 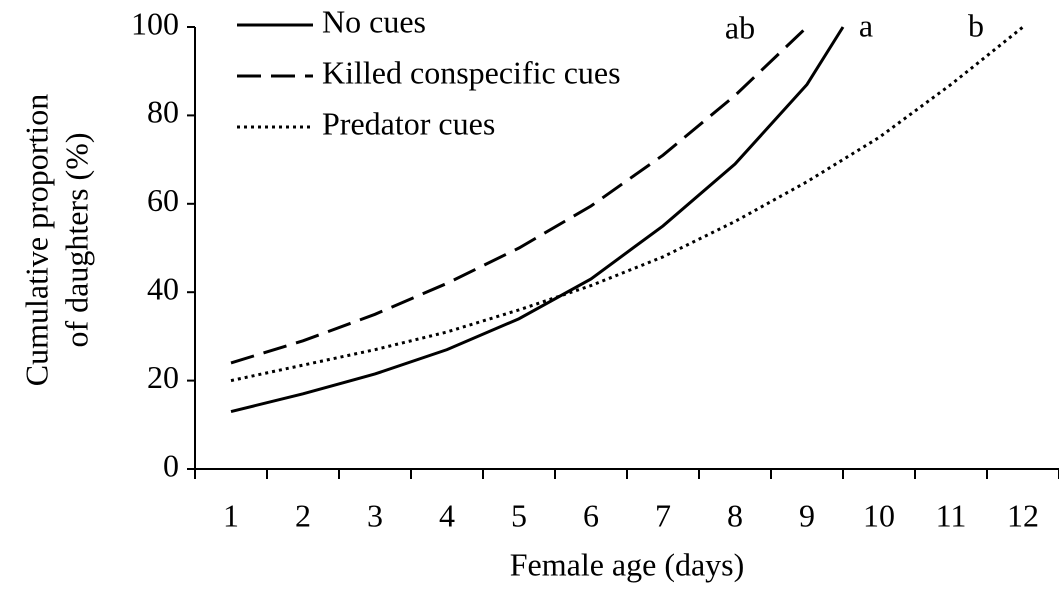 I want to click on y-tick-label: 20, so click(x=163, y=377).